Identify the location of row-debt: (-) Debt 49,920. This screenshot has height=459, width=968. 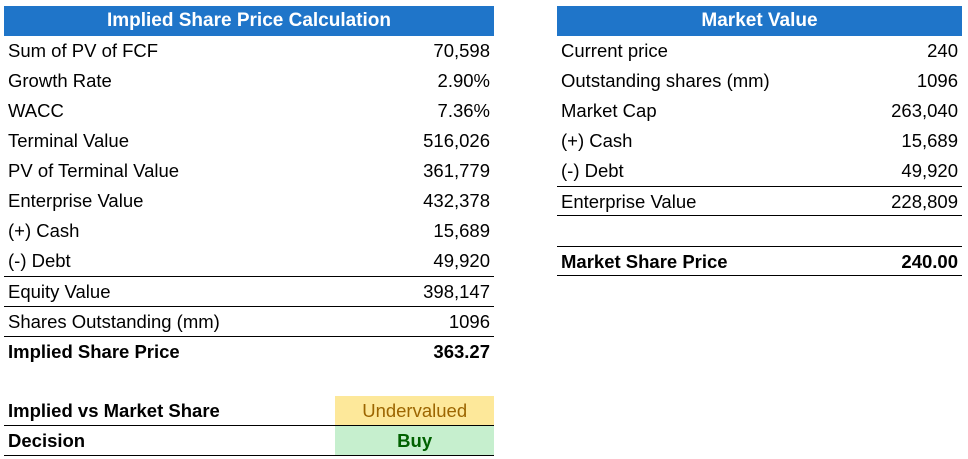
(249, 261).